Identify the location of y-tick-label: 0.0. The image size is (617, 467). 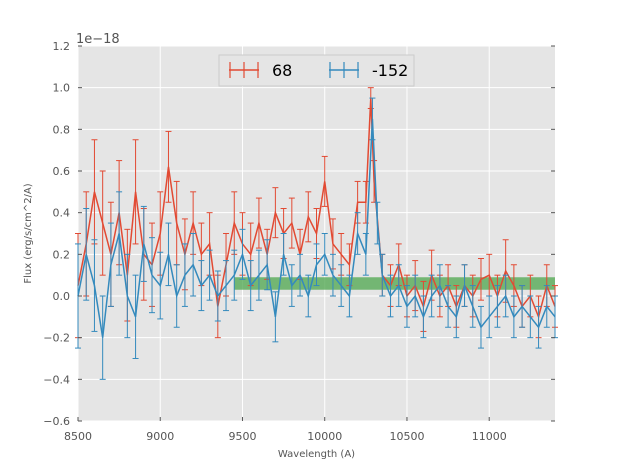
(62, 296).